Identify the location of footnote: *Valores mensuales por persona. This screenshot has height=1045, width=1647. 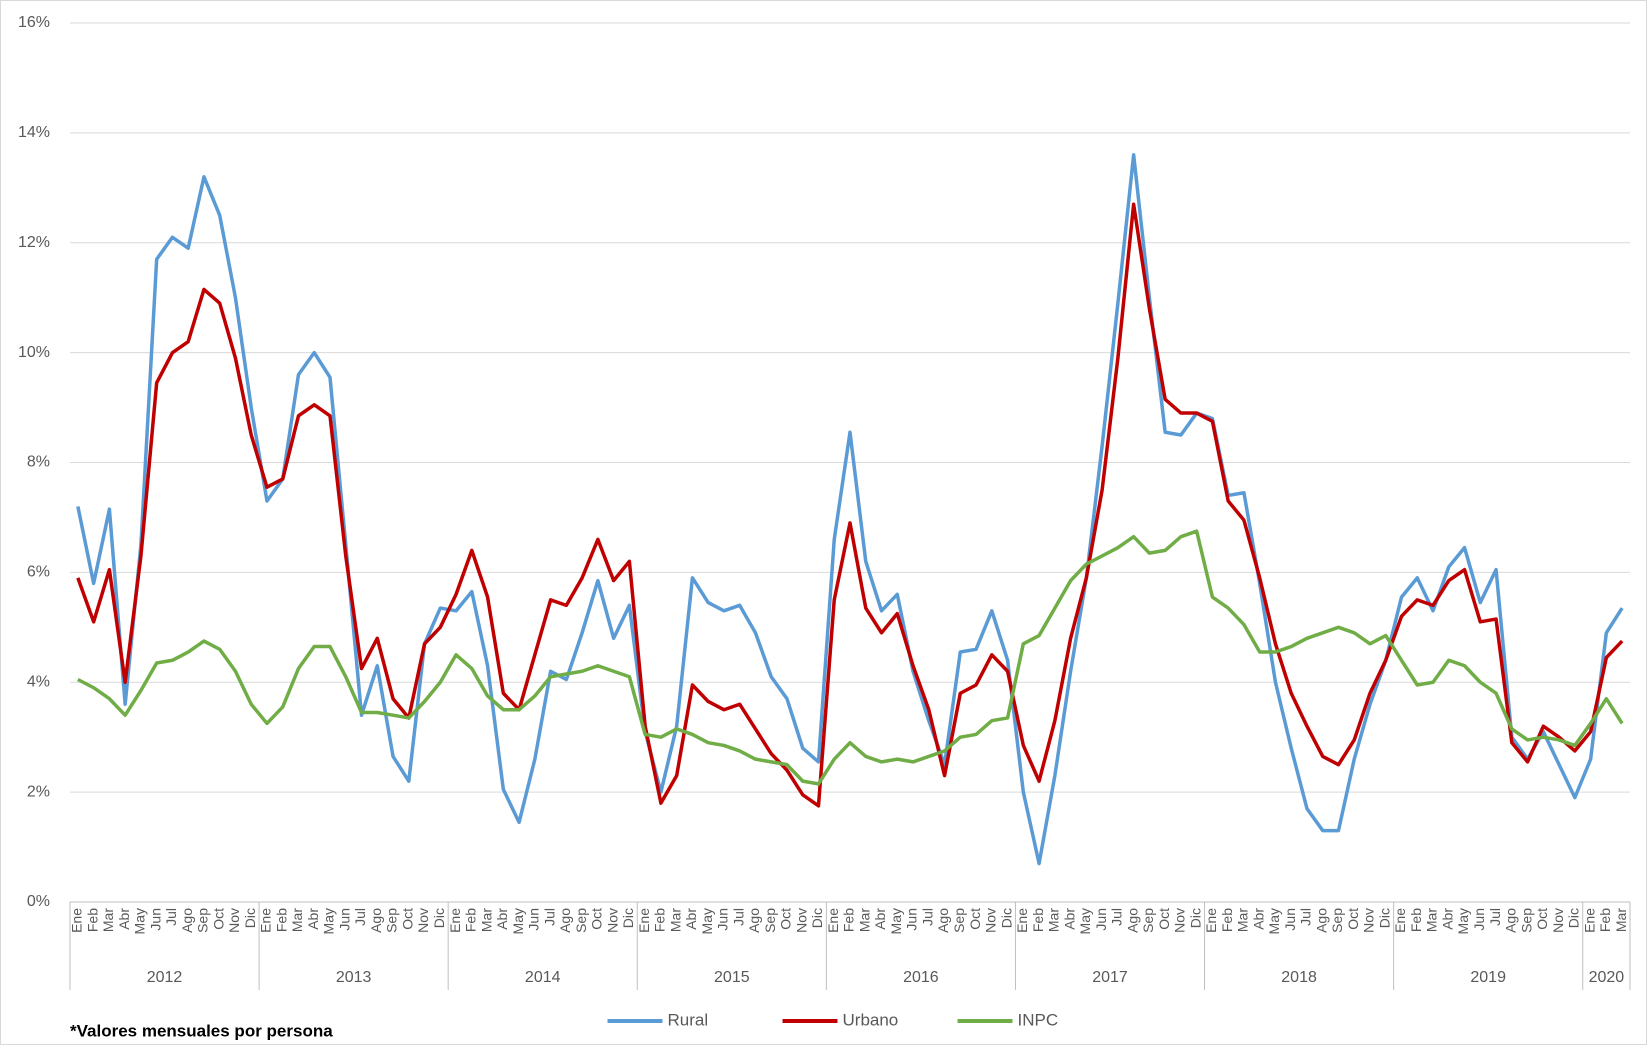
(201, 1030).